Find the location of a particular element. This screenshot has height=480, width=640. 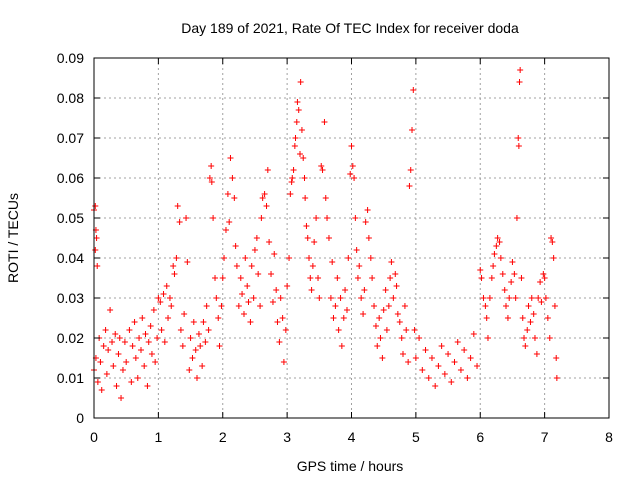

y-tick-label: 0.05 is located at coordinates (70, 218).